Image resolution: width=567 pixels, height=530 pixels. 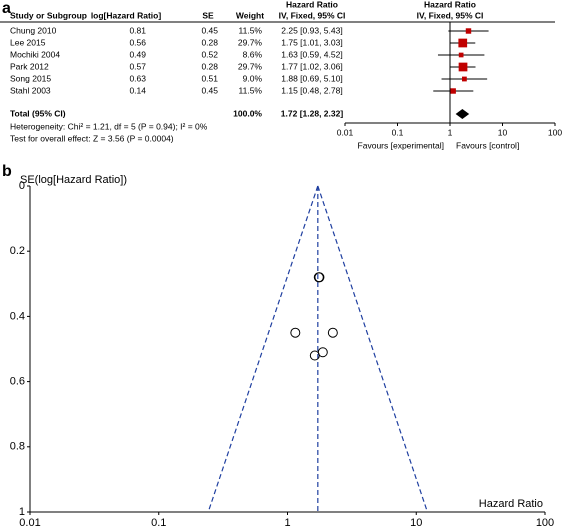 I want to click on column-header: Weight, so click(x=250, y=15).